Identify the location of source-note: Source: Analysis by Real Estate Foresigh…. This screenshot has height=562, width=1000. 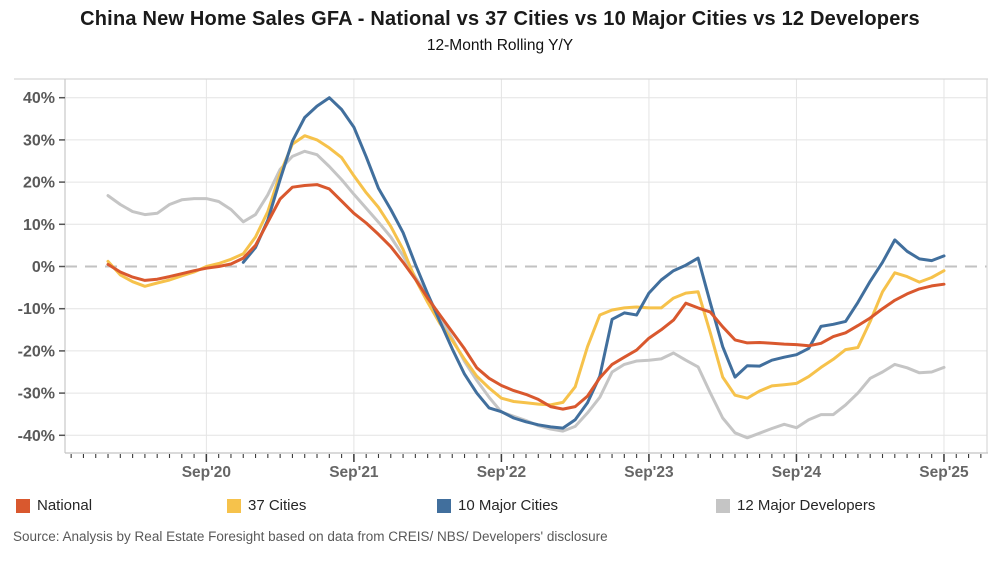
(310, 536).